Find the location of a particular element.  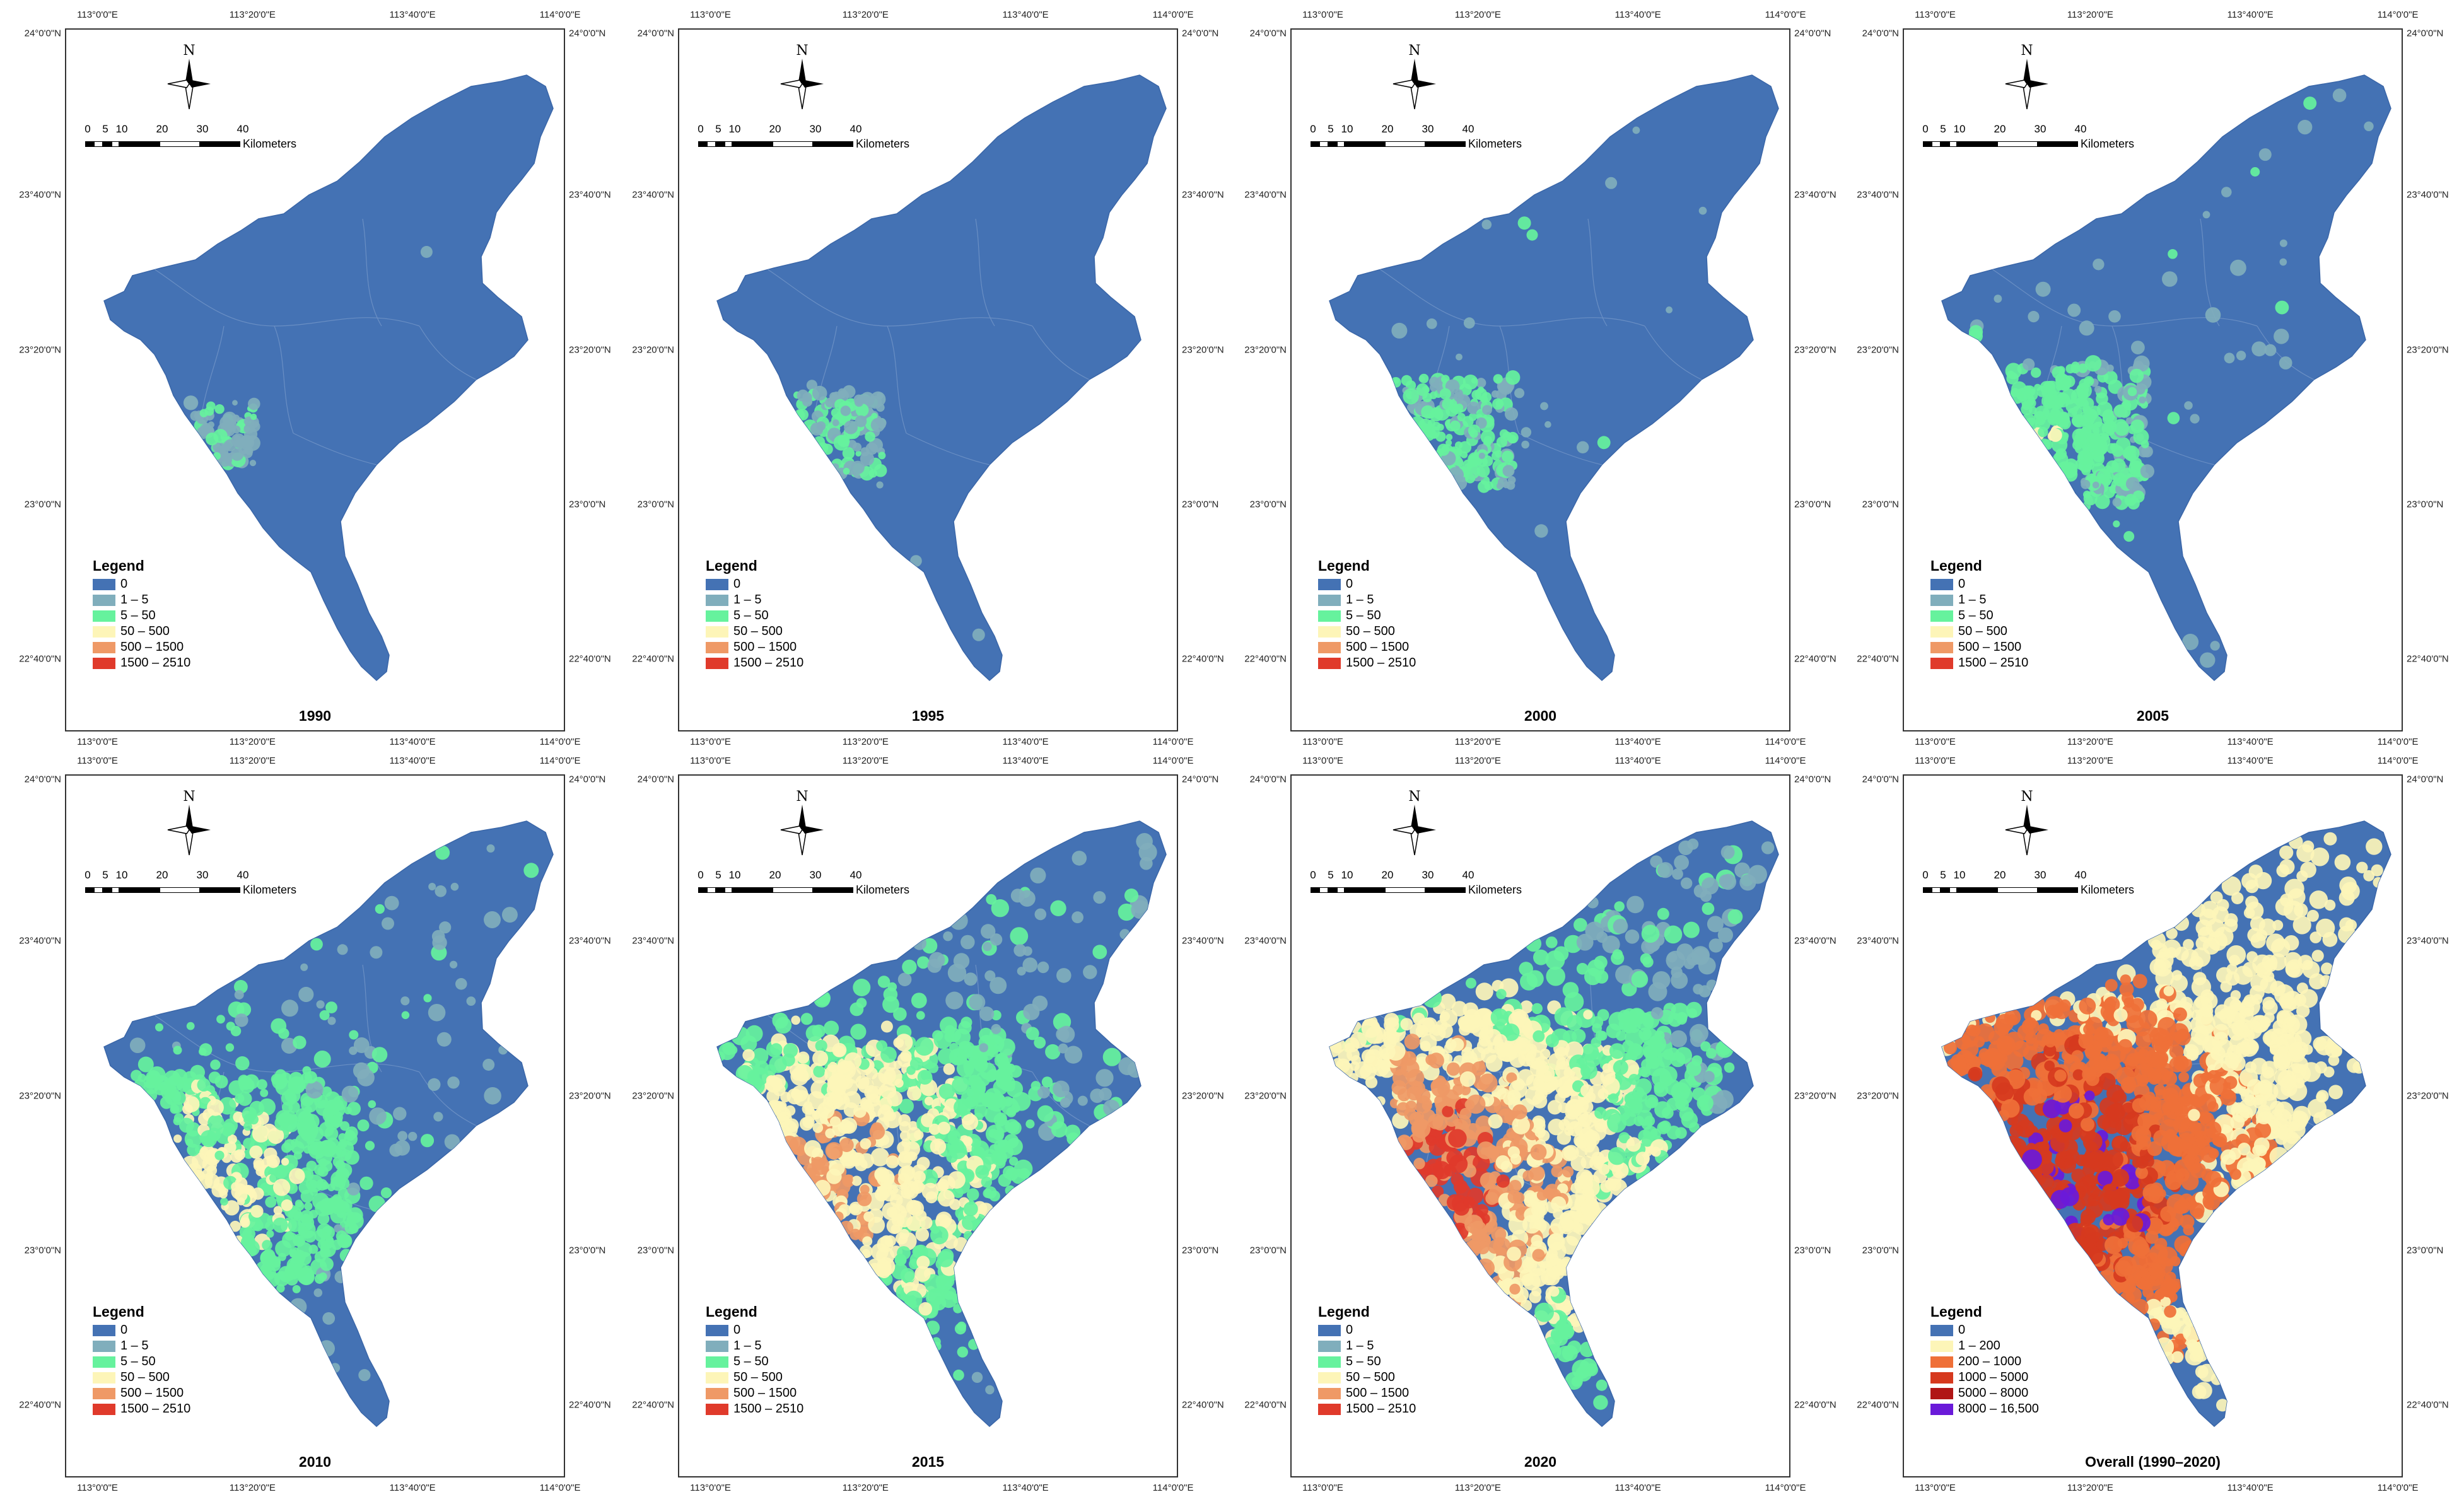

legend-item: 1000 – 5000 is located at coordinates (1984, 1377).